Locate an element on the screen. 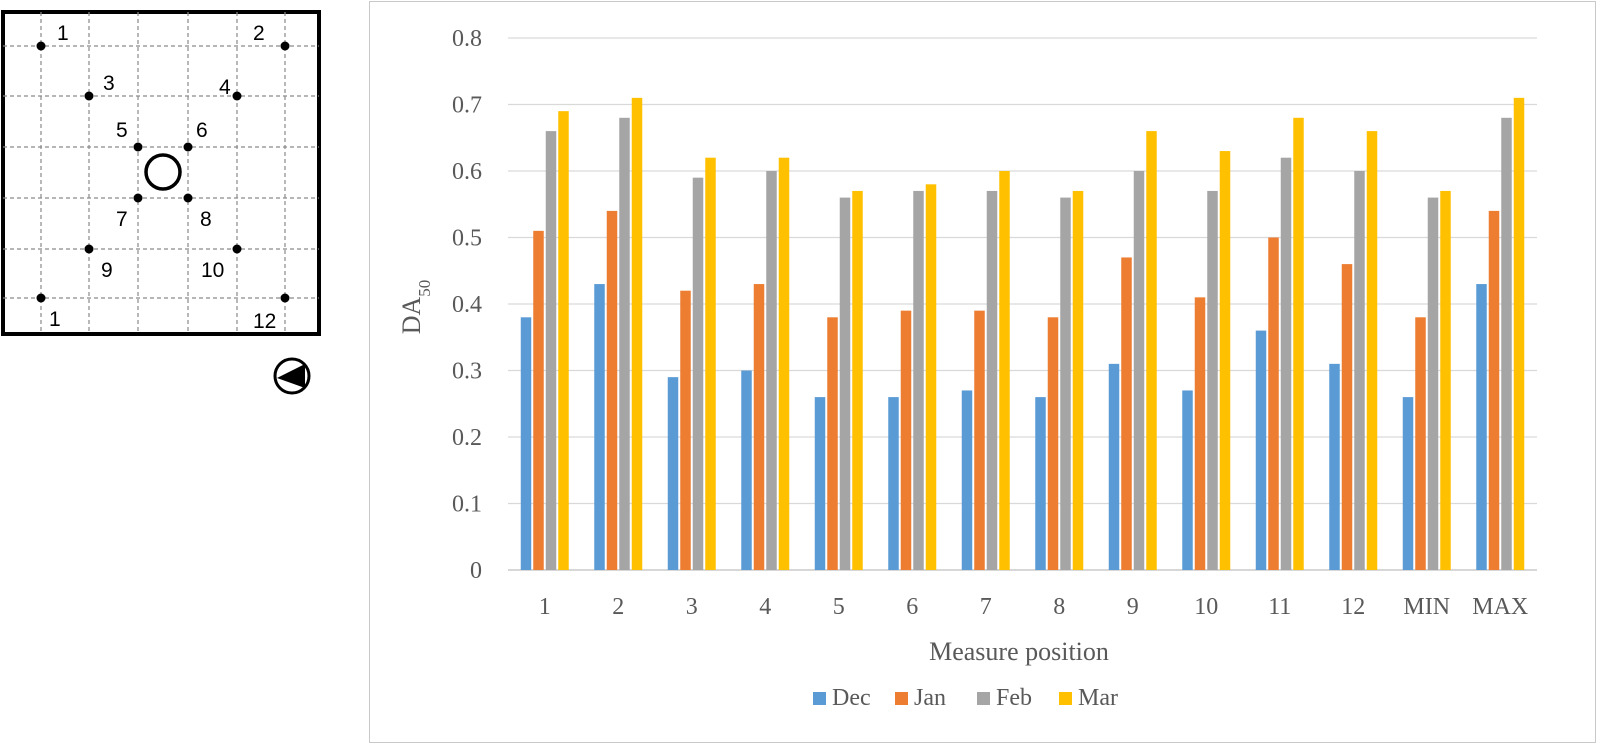 The image size is (1600, 749). legend-label-feb: Feb is located at coordinates (1014, 698).